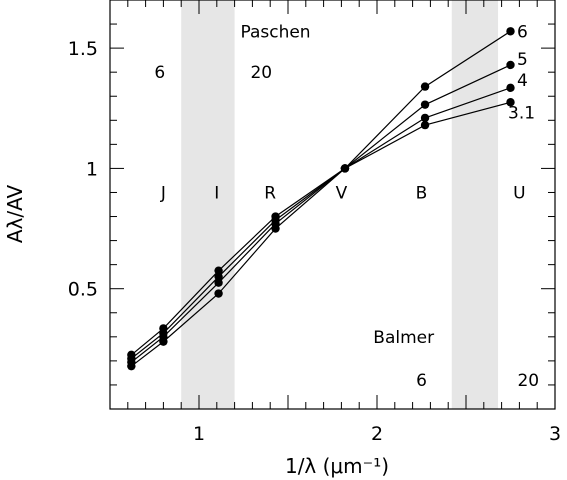 The width and height of the screenshot is (567, 480). I want to click on band-letter: I, so click(216, 193).